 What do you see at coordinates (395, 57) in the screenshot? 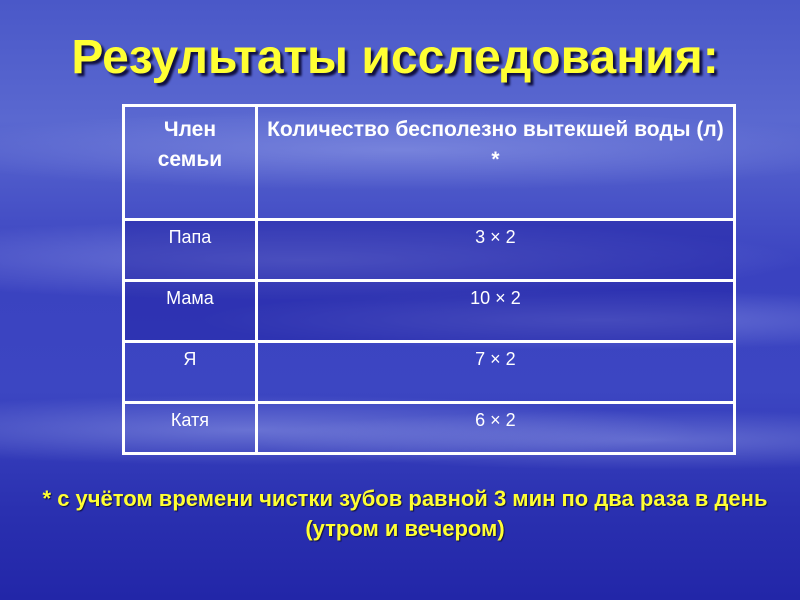
I see `slide-title: Результаты исследования:` at bounding box center [395, 57].